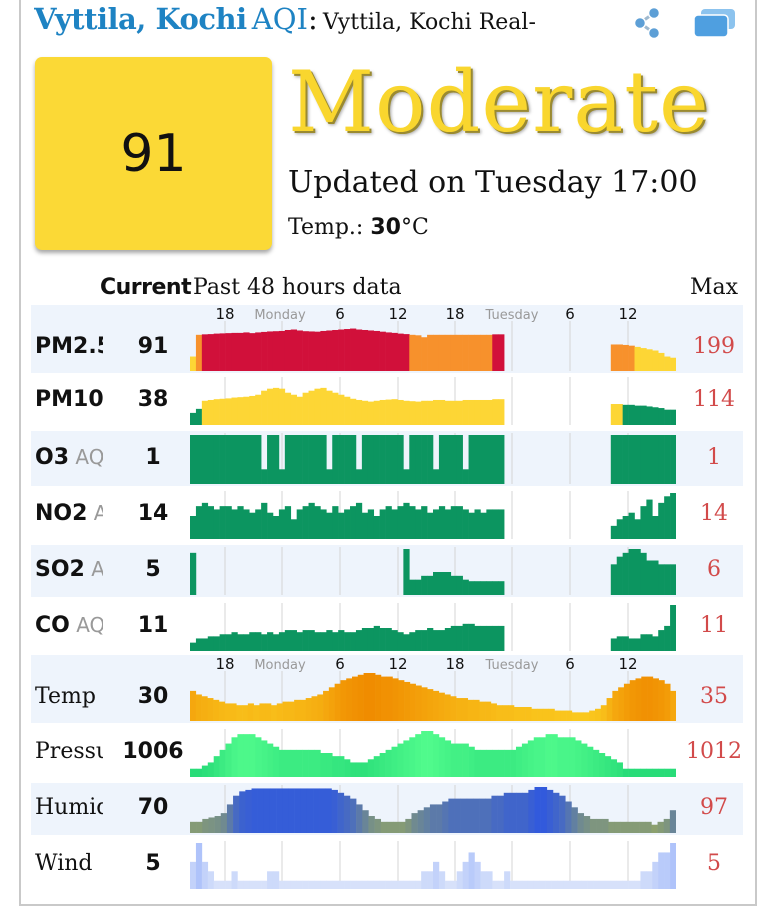 This screenshot has width=768, height=909. I want to click on share-icon, so click(648, 23).